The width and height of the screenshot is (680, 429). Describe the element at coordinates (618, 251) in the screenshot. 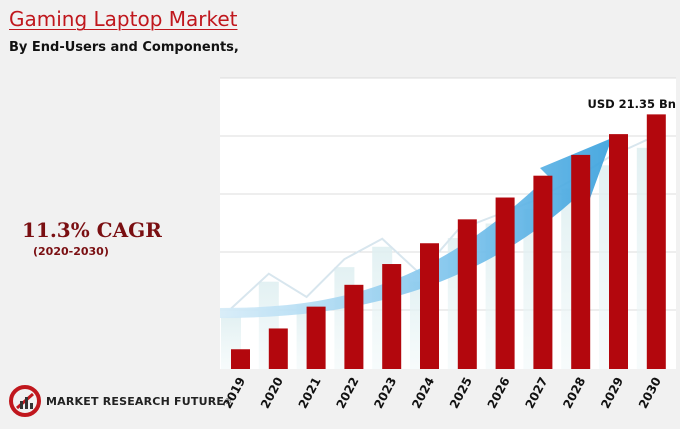

I see `bar-2029` at that location.